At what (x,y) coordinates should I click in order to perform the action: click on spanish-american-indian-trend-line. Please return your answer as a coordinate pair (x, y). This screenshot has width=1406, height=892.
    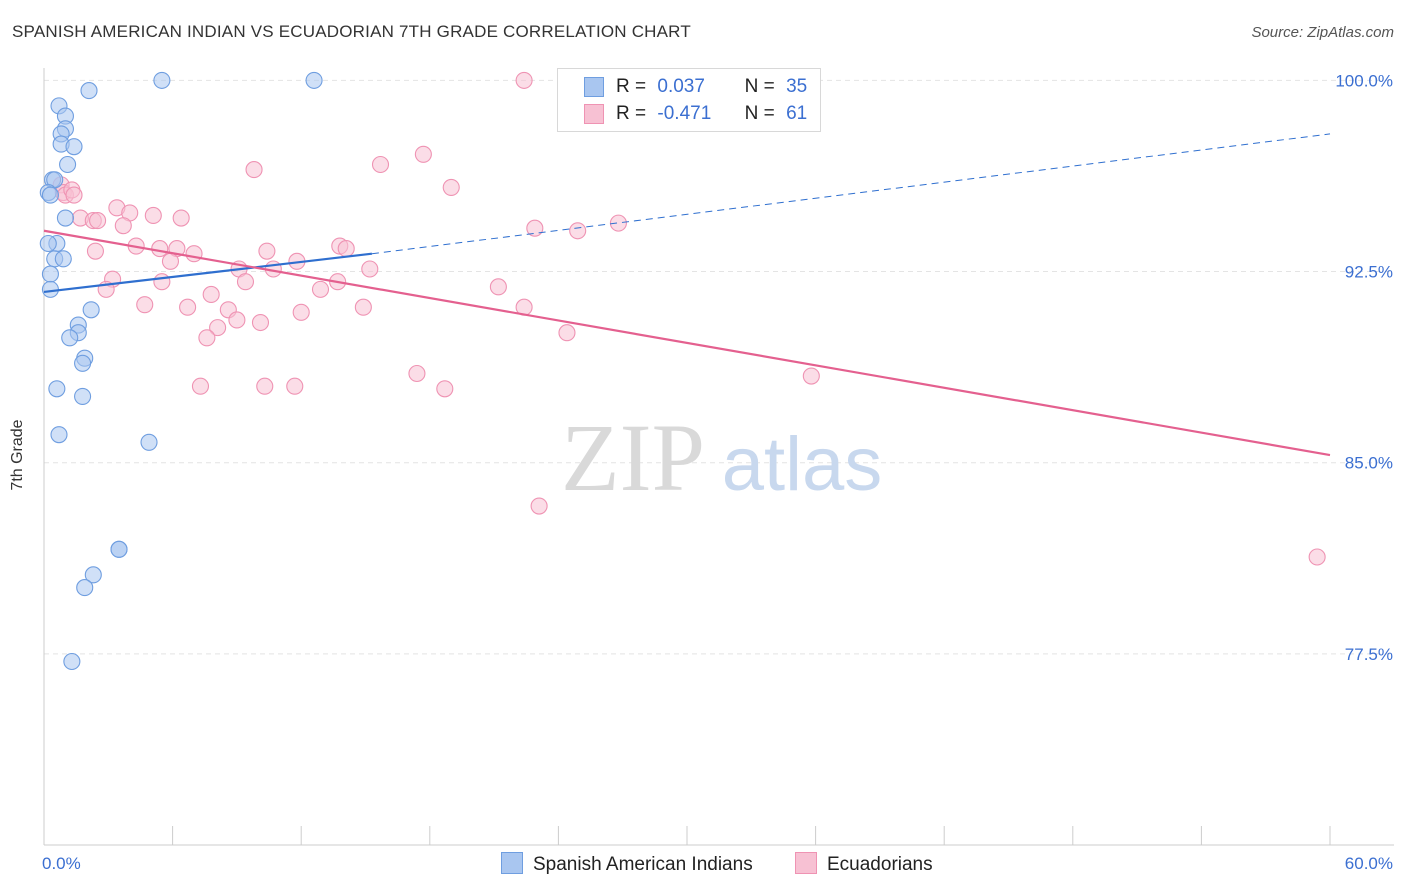
    Looking at the image, I should click on (208, 273).